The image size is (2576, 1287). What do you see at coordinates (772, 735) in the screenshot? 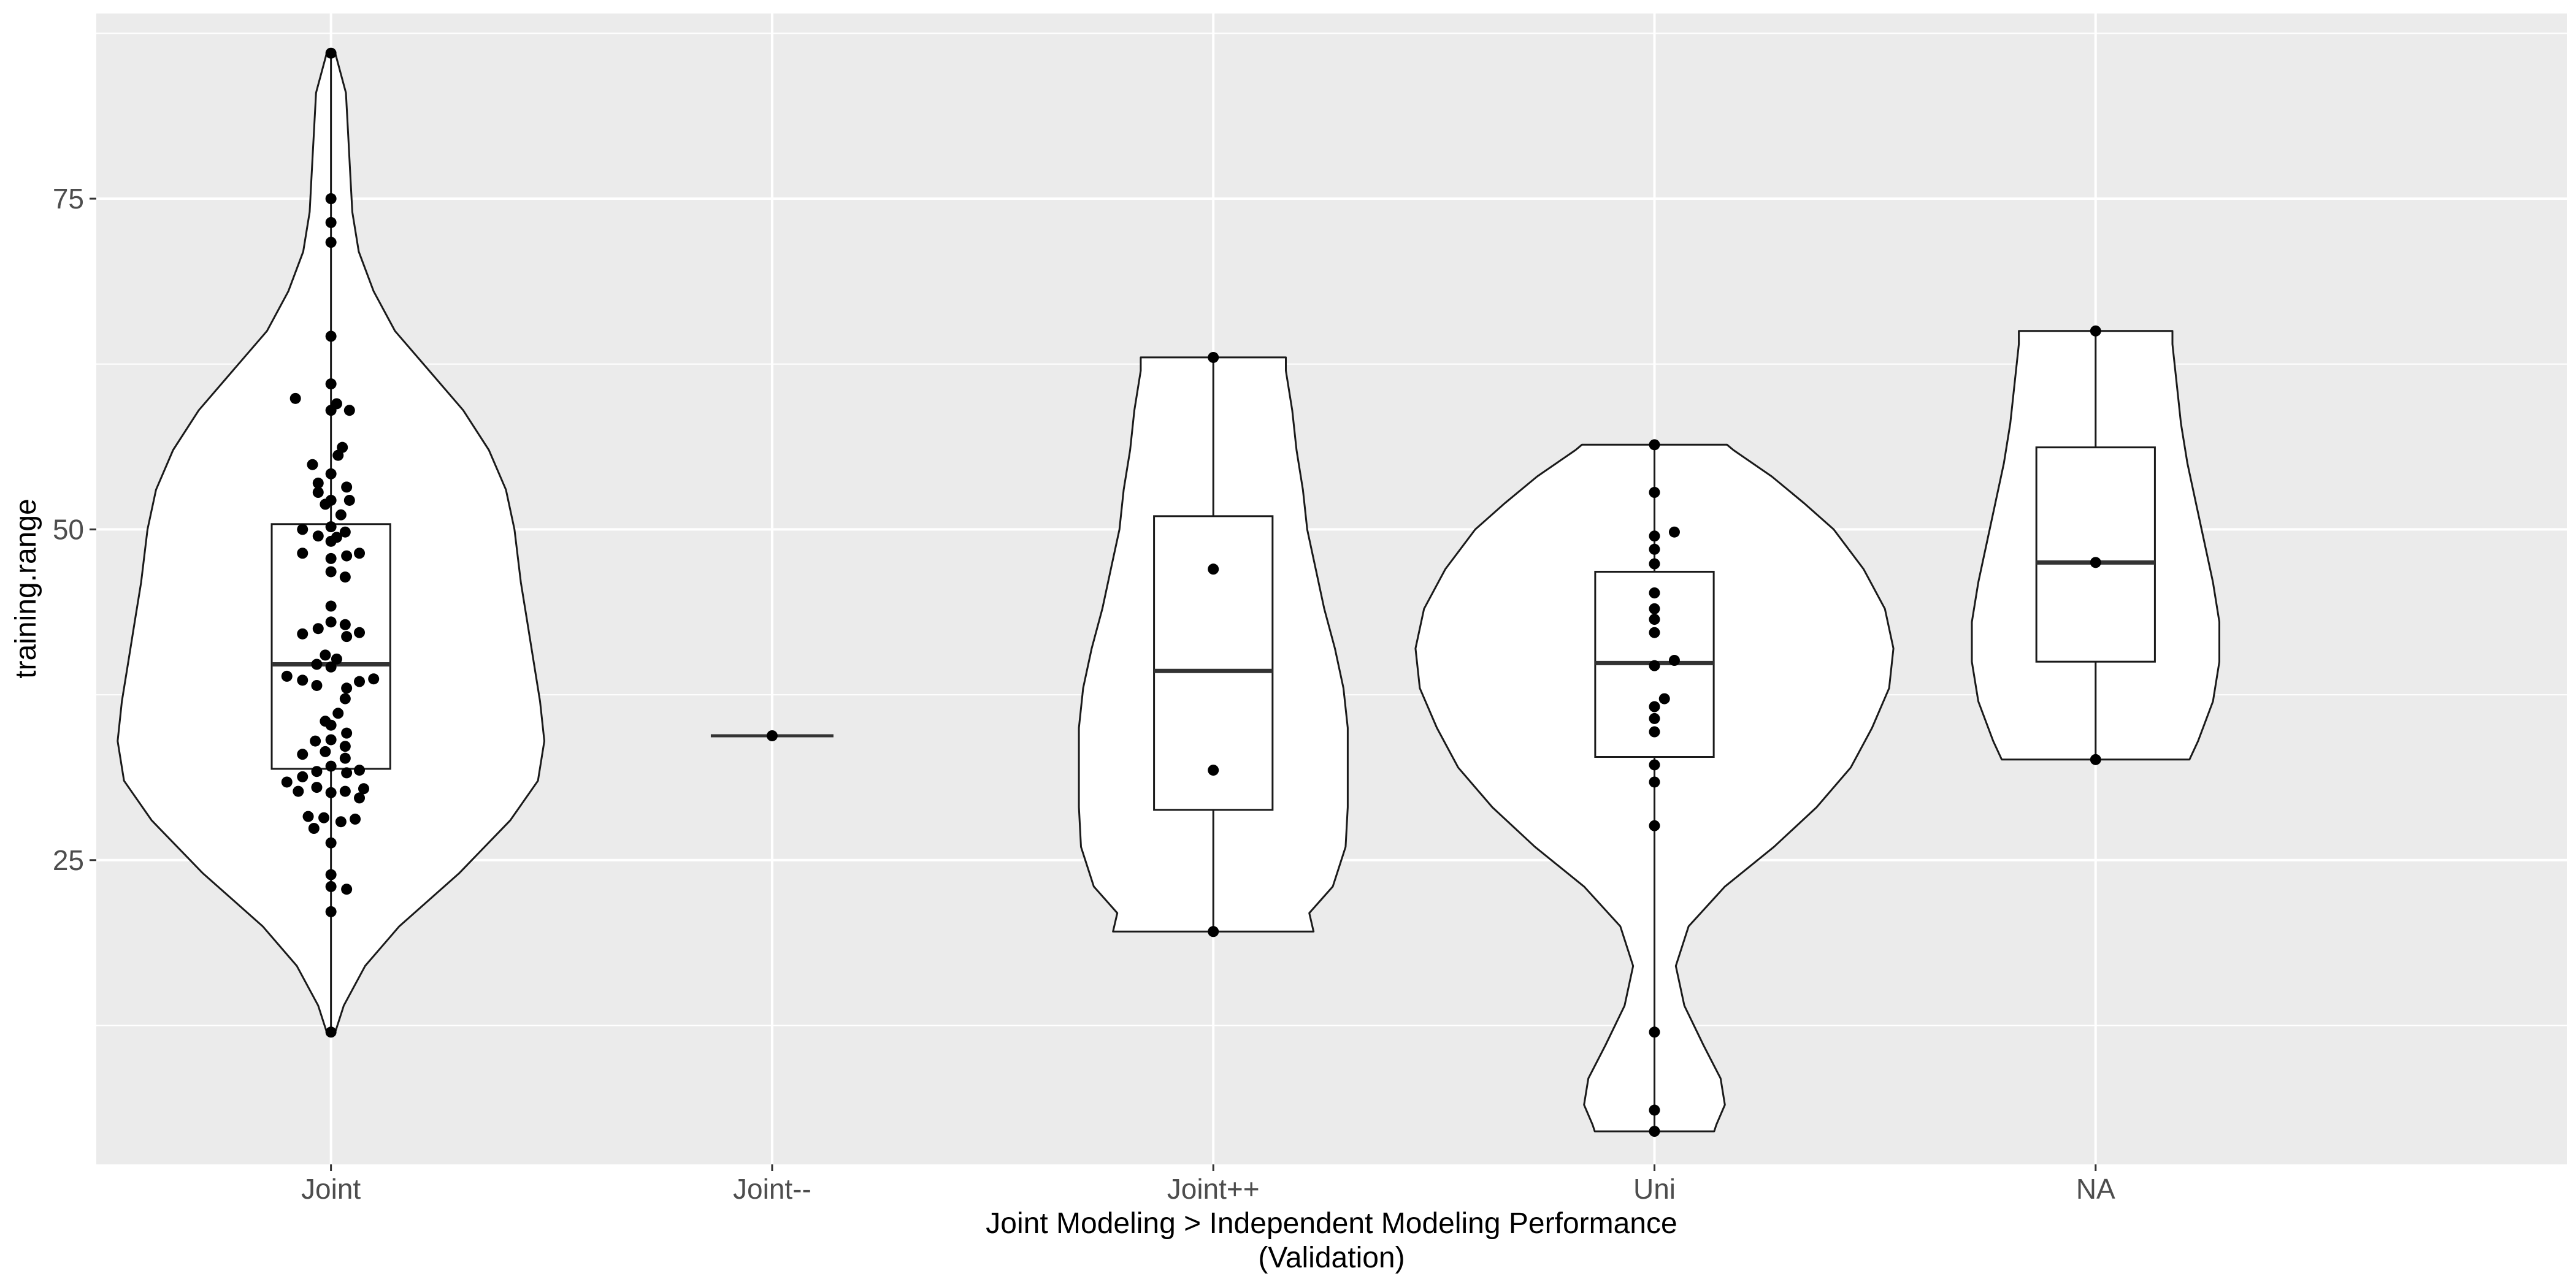
I see `point-Joint--` at bounding box center [772, 735].